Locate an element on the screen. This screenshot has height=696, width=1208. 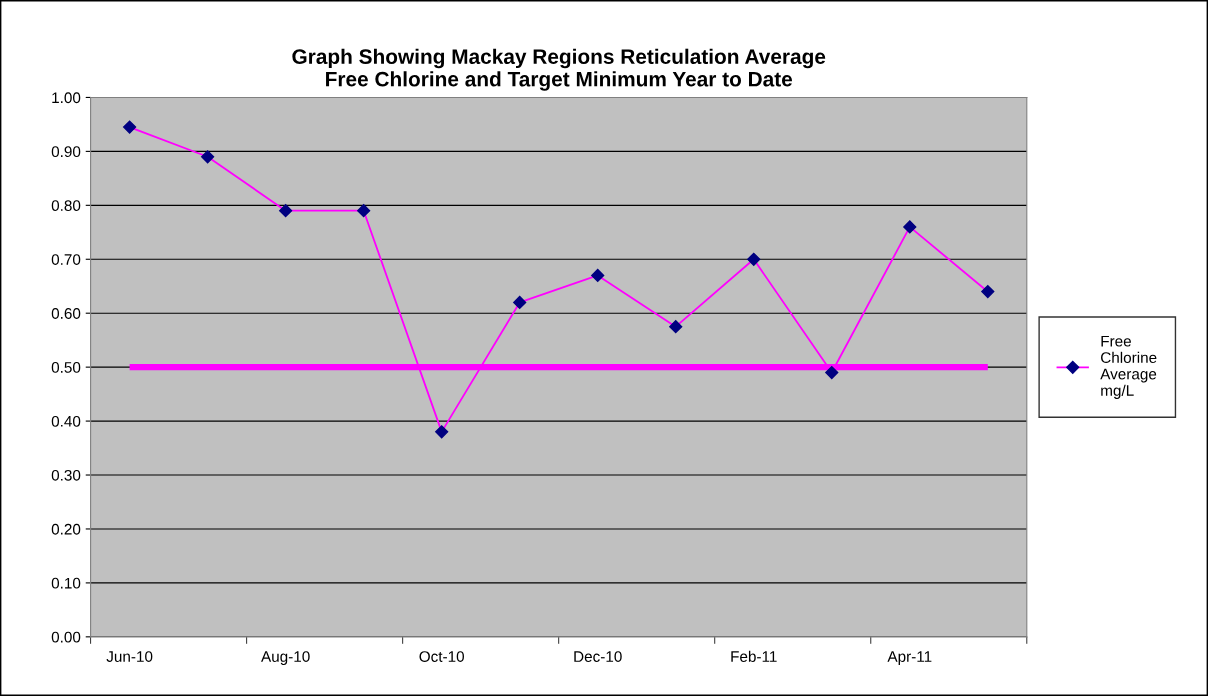
y-tick-label: 0.00 is located at coordinates (66, 637).